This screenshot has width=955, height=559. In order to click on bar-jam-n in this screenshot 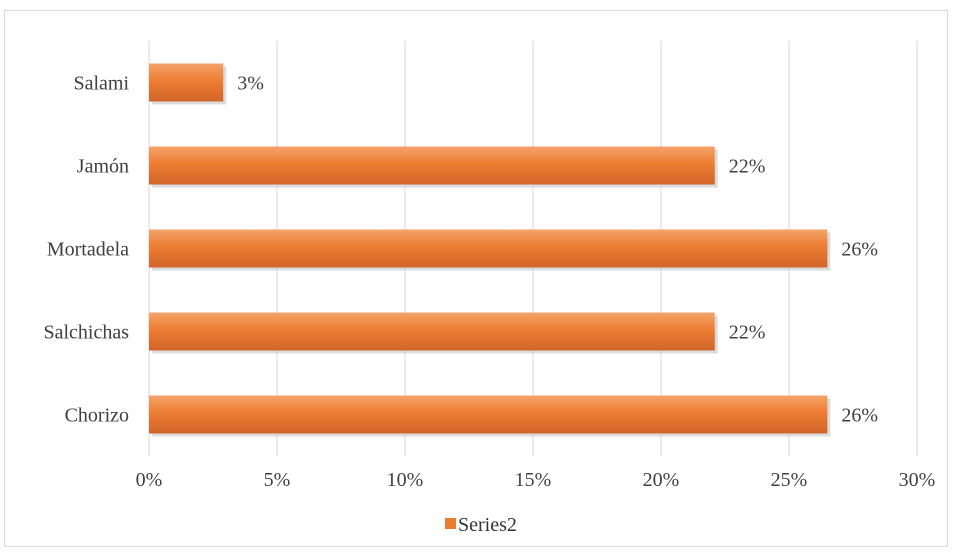, I will do `click(432, 165)`.